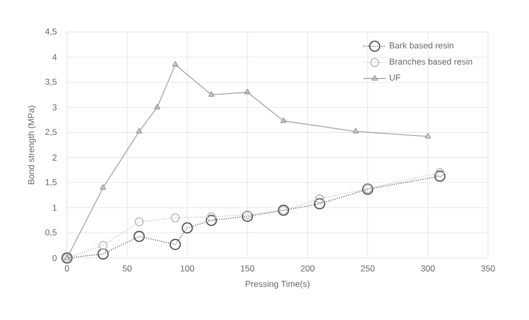 The height and width of the screenshot is (320, 529). I want to click on x-tick-label: 50, so click(127, 268).